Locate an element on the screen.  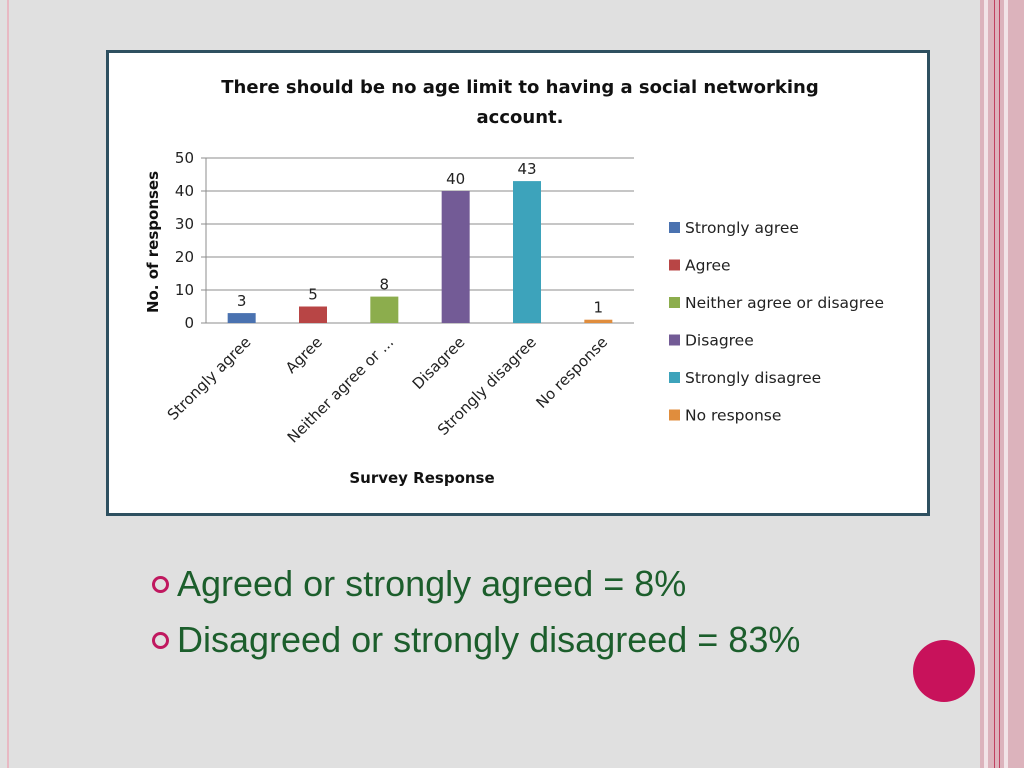
data-labels: 3 5 8 40 43 1 is located at coordinates (420, 238).